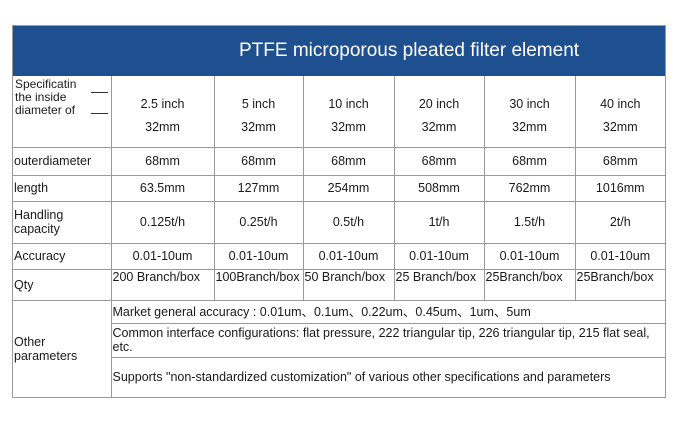 The height and width of the screenshot is (431, 682). I want to click on table-cell: 1.5t/h, so click(529, 222).